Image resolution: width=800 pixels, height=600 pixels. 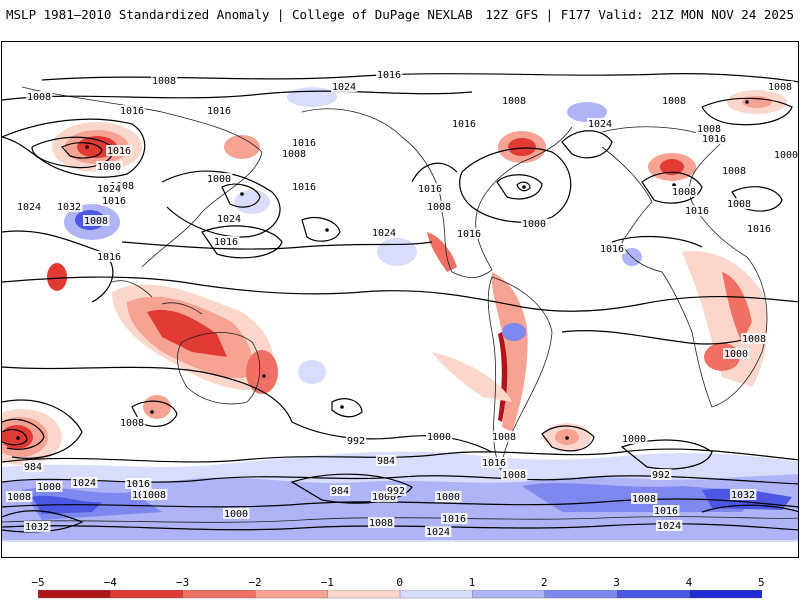 What do you see at coordinates (38, 582) in the screenshot?
I see `colorbar-tick-label: −5` at bounding box center [38, 582].